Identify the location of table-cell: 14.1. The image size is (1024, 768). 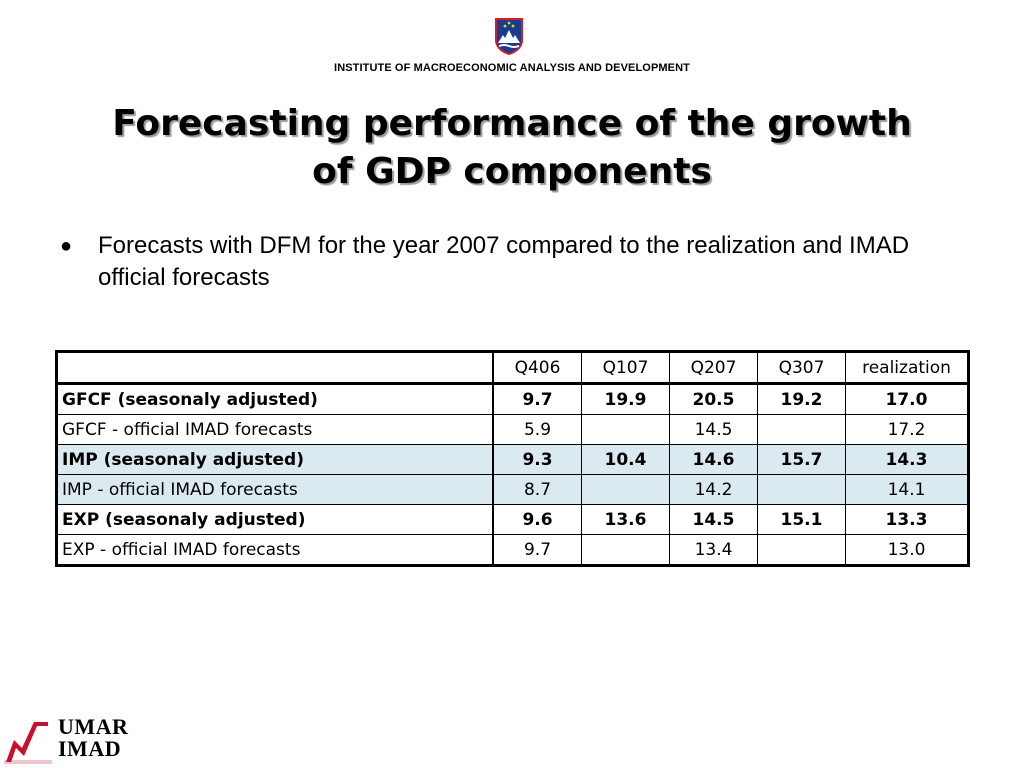
(907, 489).